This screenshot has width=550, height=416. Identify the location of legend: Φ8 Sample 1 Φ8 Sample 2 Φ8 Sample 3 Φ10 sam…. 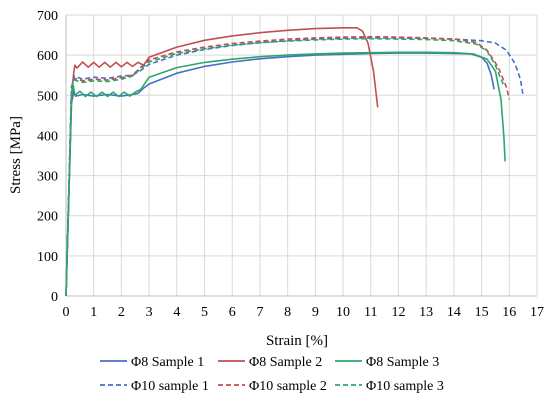
(272, 374).